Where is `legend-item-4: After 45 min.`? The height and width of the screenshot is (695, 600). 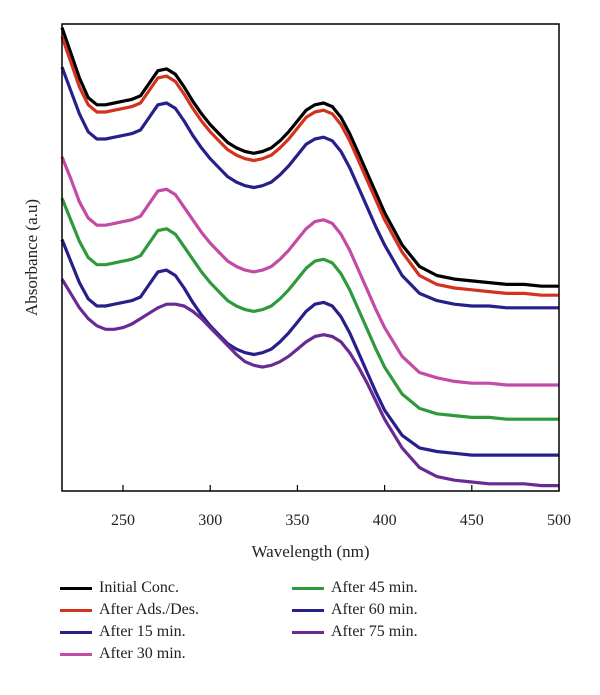 legend-item-4: After 45 min. is located at coordinates (408, 588).